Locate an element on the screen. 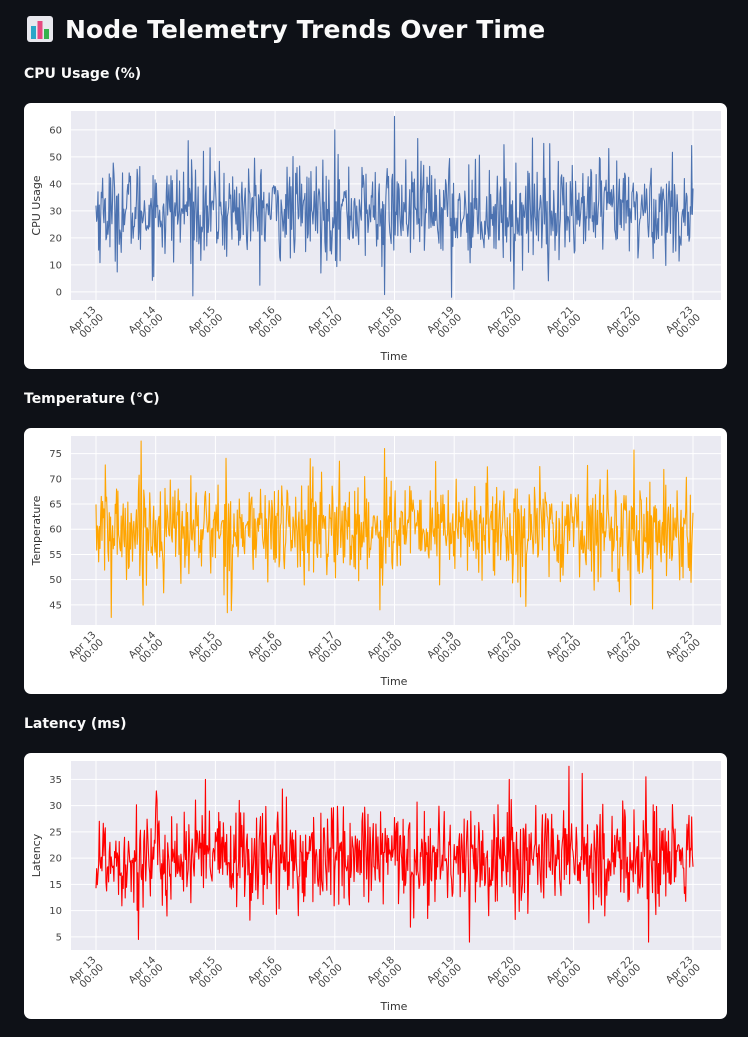 This screenshot has height=1037, width=748. y-tick-label: 35 is located at coordinates (55, 780).